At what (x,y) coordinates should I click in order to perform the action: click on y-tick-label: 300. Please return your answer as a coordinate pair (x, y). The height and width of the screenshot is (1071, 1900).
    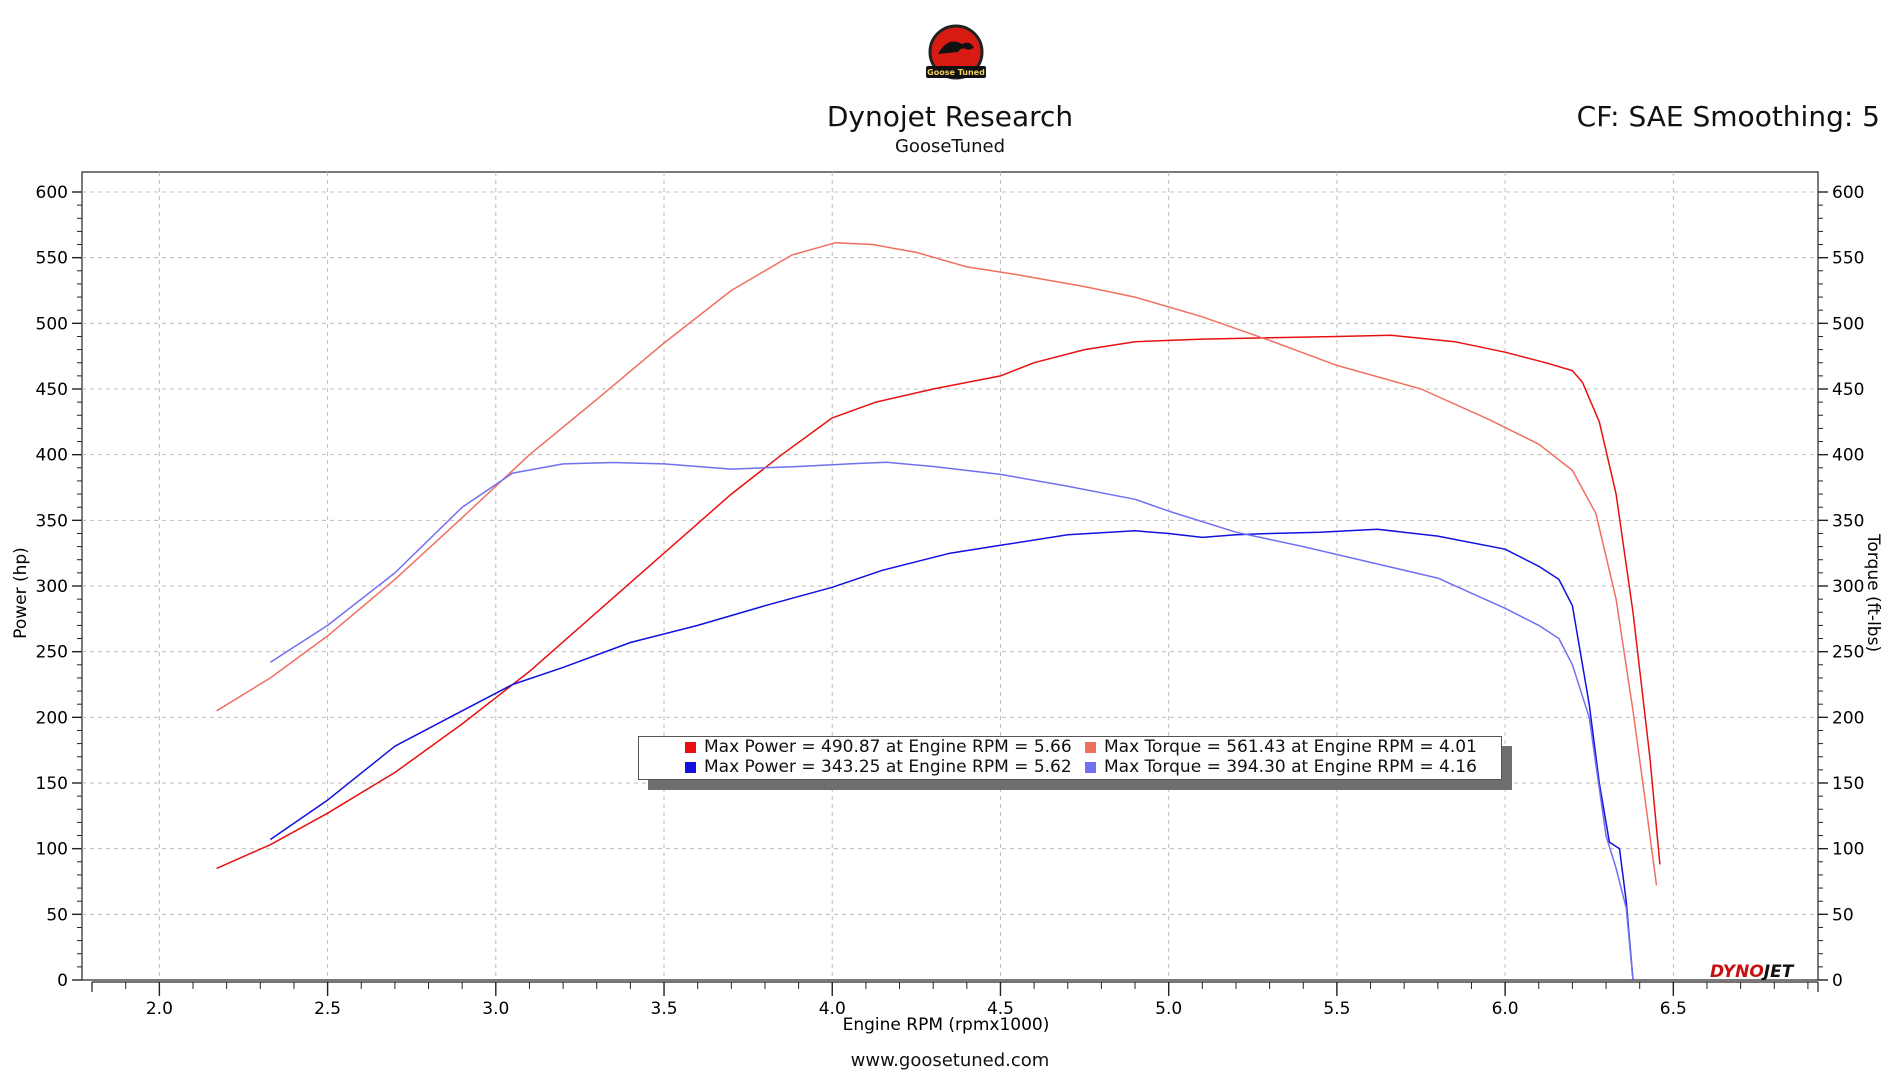
    Looking at the image, I should click on (52, 587).